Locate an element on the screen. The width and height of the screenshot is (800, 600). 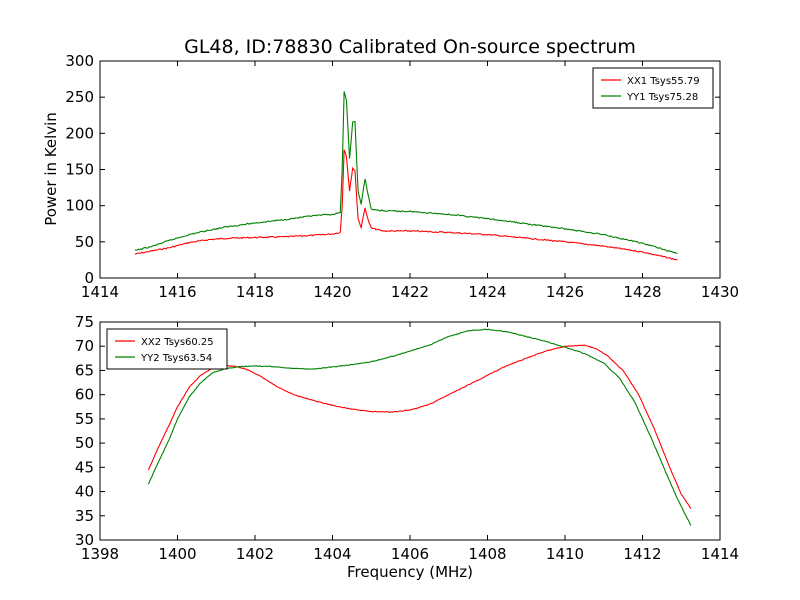
y-tick-label: 75 is located at coordinates (84, 322).